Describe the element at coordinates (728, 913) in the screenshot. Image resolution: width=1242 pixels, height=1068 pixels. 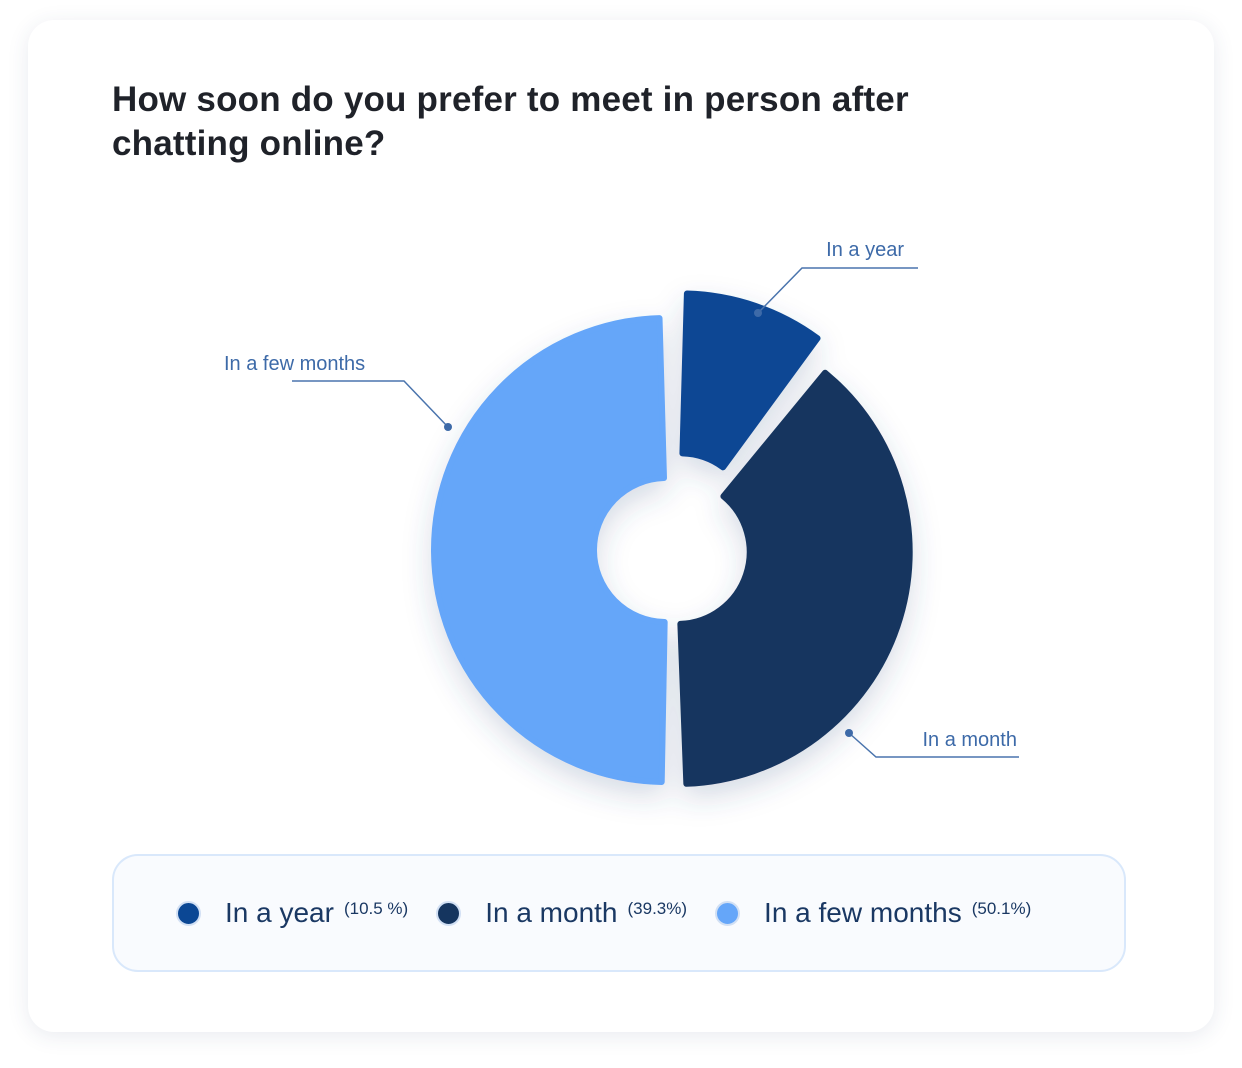
I see `legend-swatch-in-a-few-months` at that location.